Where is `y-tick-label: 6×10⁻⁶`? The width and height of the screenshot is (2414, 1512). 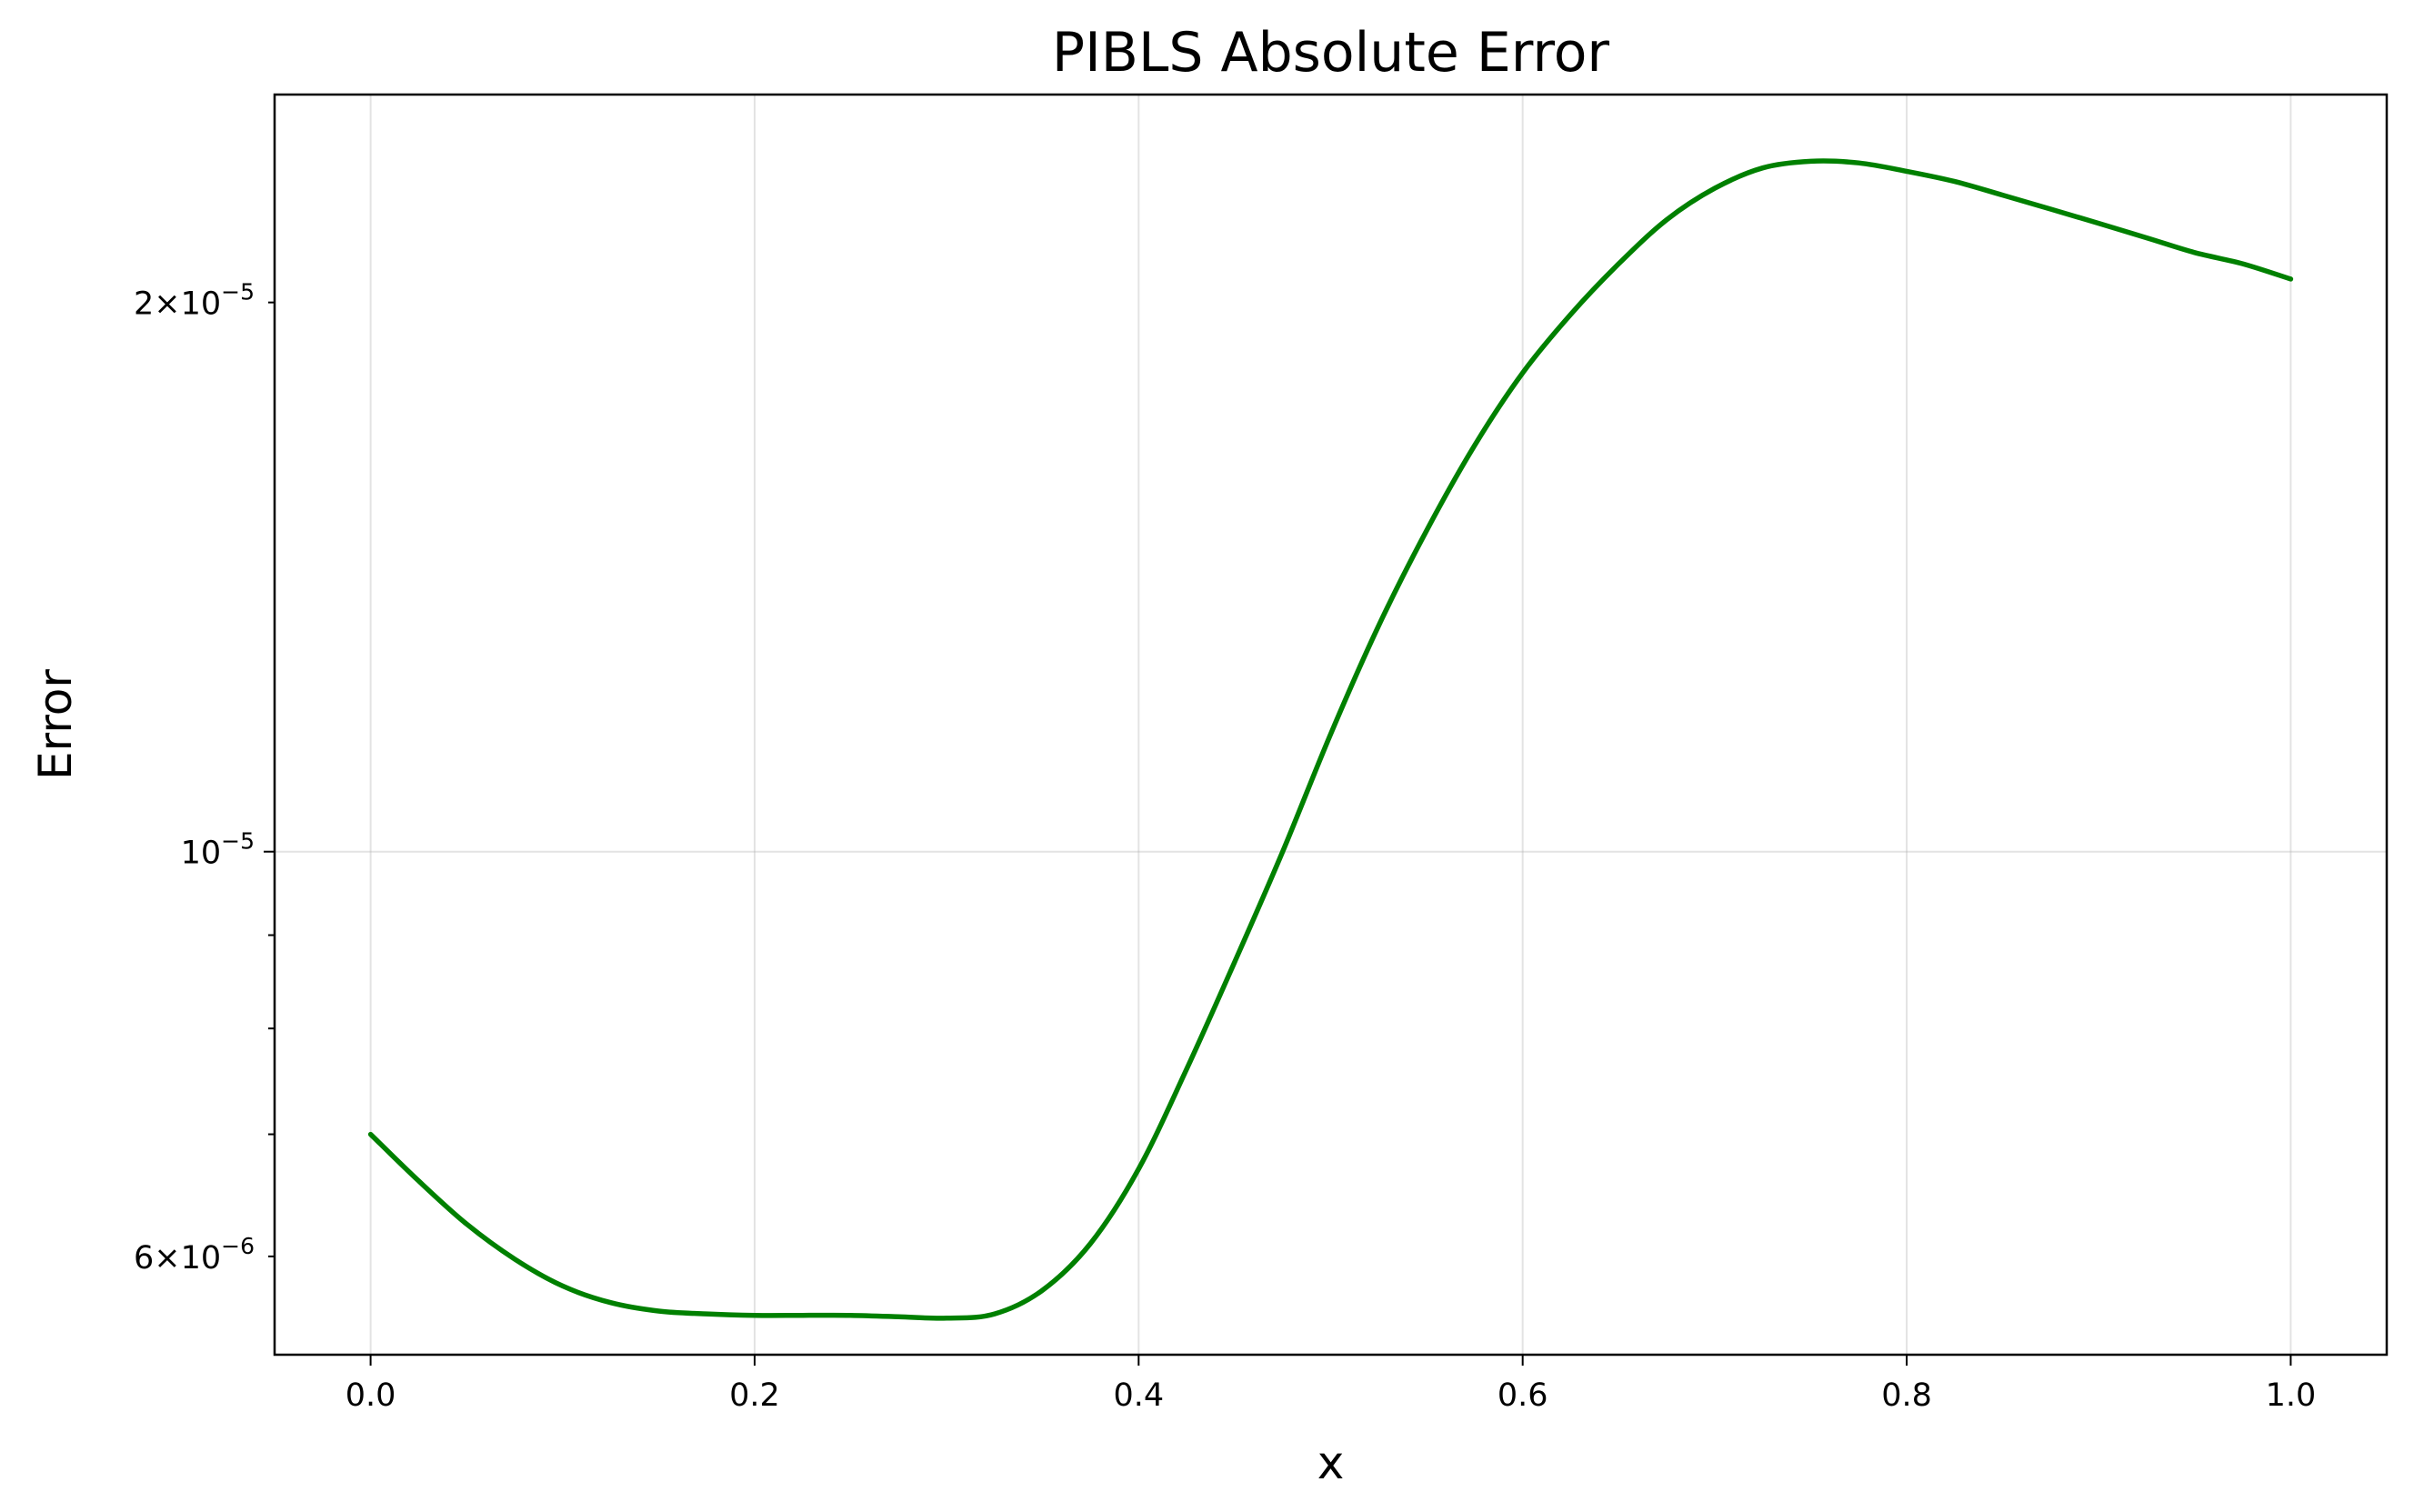 y-tick-label: 6×10⁻⁶ is located at coordinates (194, 1255).